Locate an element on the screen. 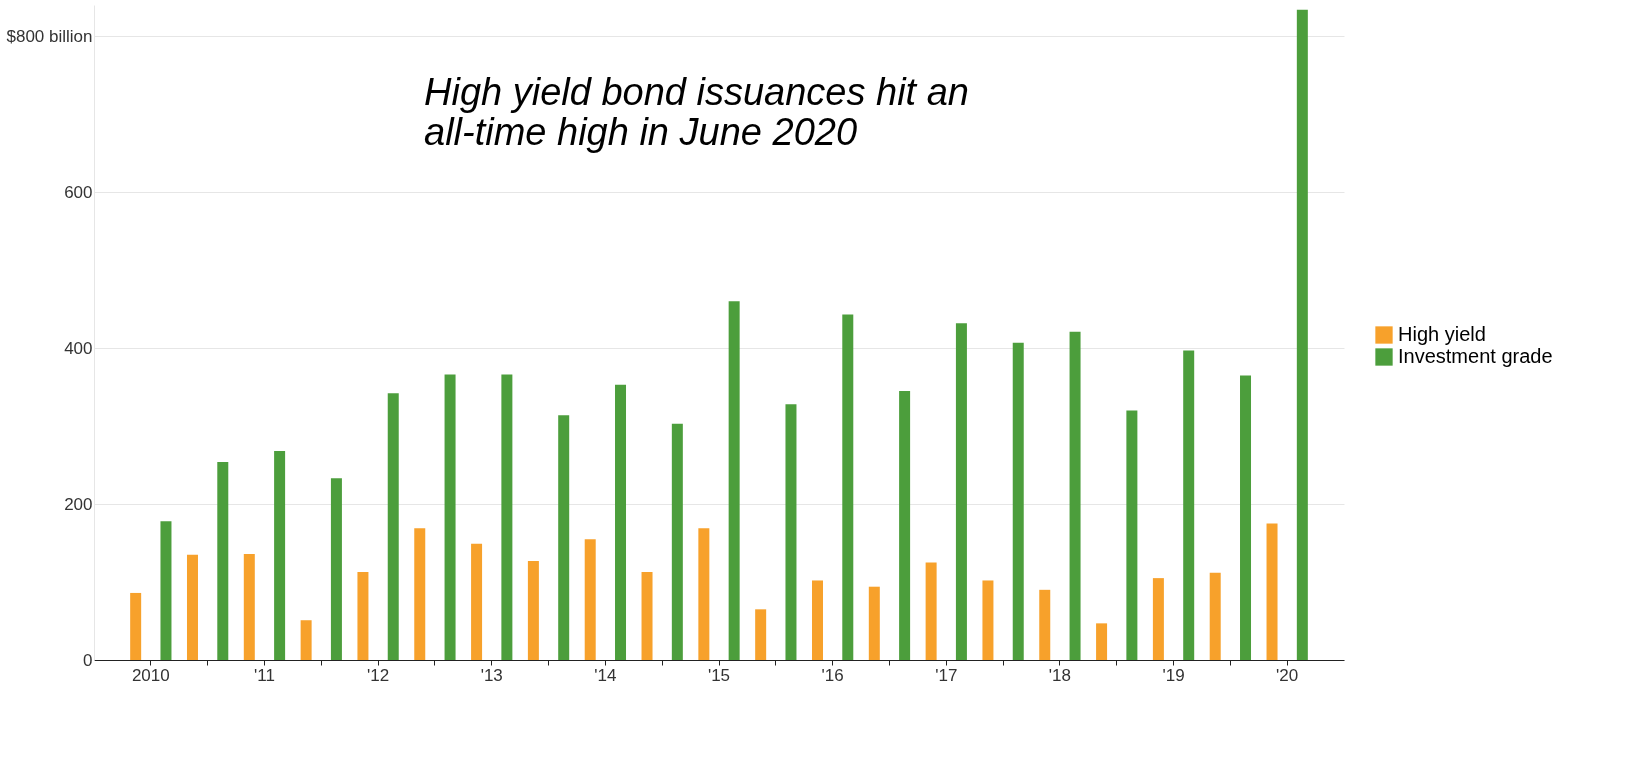  x-tick-label: '13 is located at coordinates (491, 675).